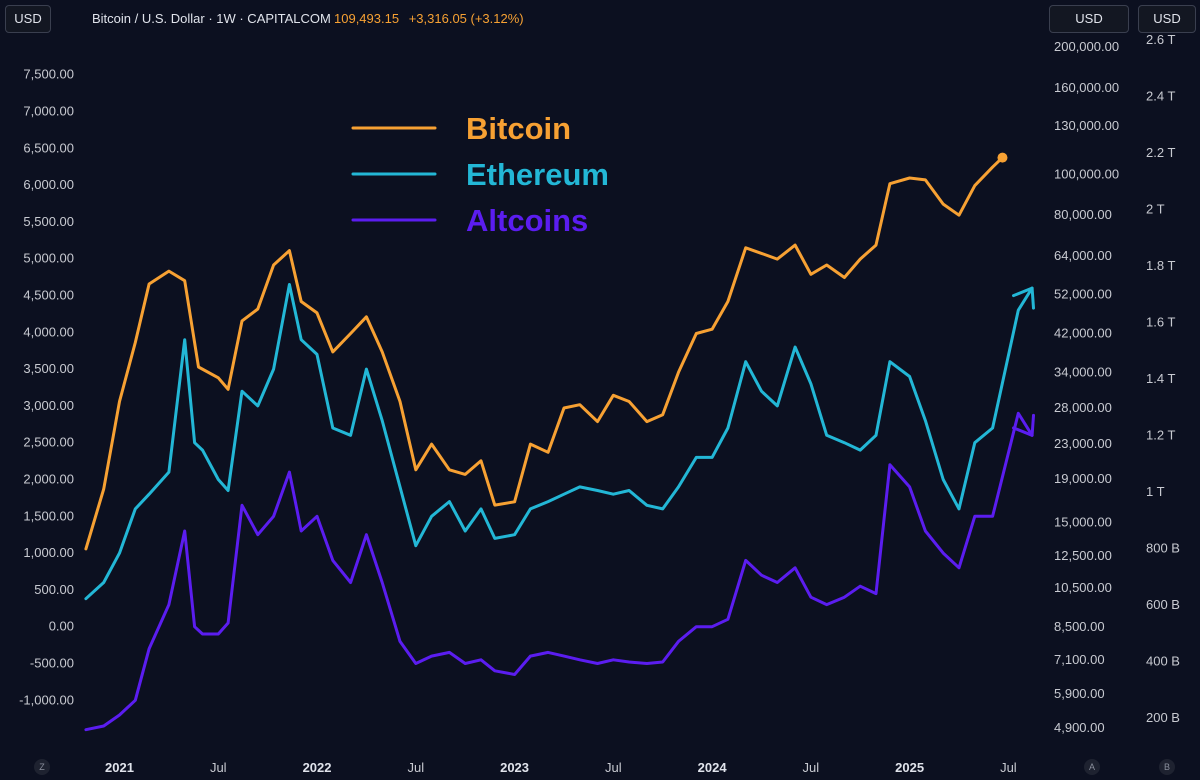  Describe the element at coordinates (42, 767) in the screenshot. I see `zoom-icon: Z` at that location.